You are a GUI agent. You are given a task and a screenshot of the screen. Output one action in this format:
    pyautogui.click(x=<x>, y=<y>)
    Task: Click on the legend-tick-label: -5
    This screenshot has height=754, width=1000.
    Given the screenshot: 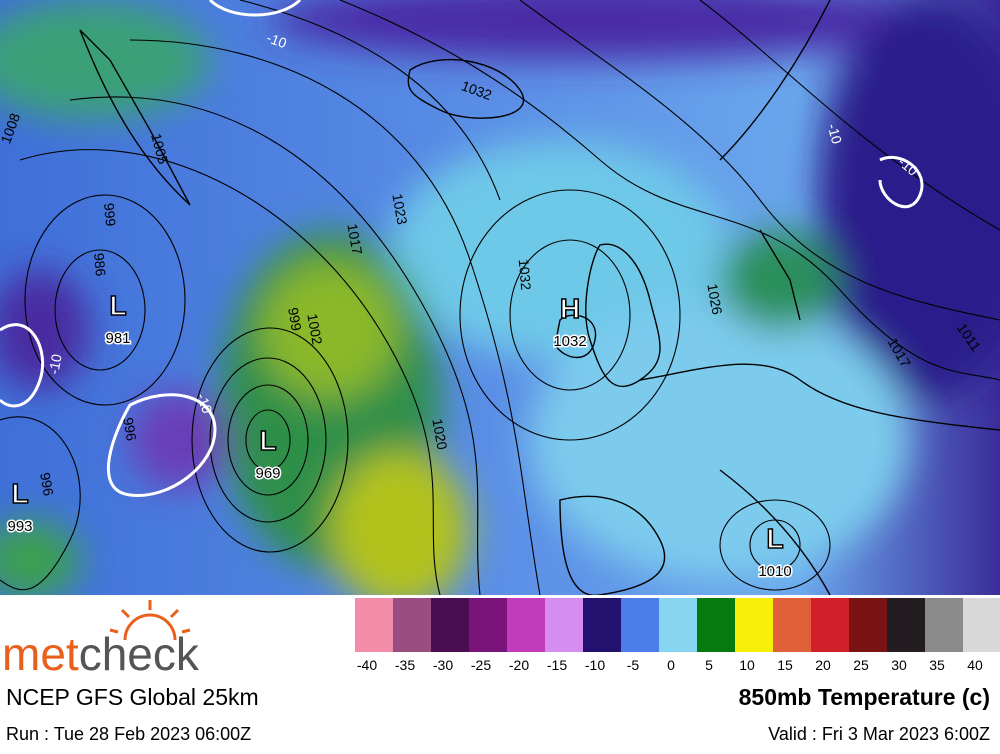 What is the action you would take?
    pyautogui.click(x=633, y=665)
    